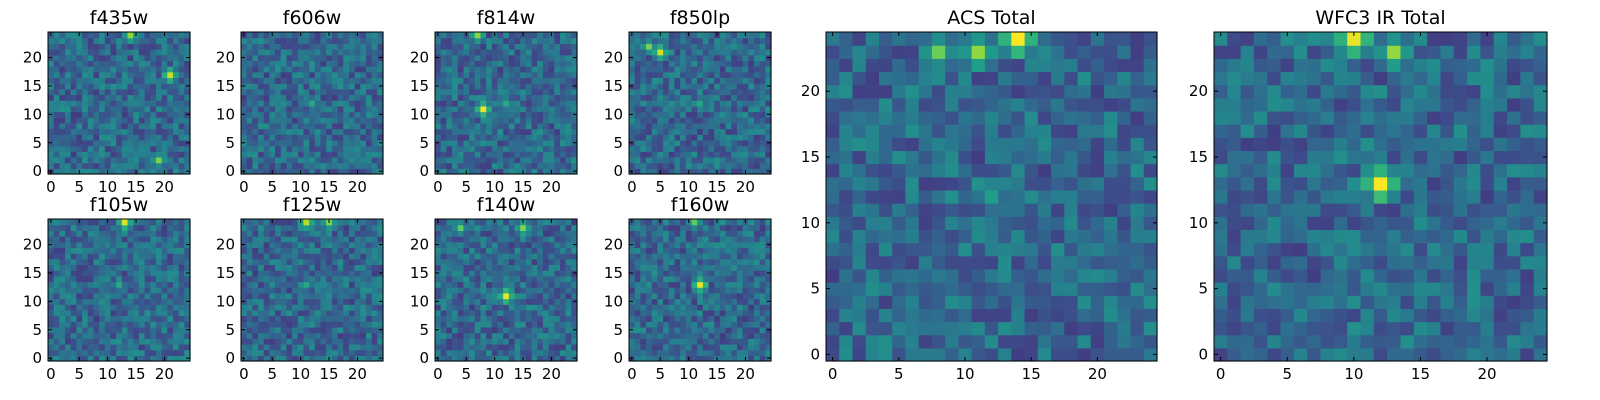  What do you see at coordinates (37, 330) in the screenshot?
I see `y-tick-label: 5` at bounding box center [37, 330].